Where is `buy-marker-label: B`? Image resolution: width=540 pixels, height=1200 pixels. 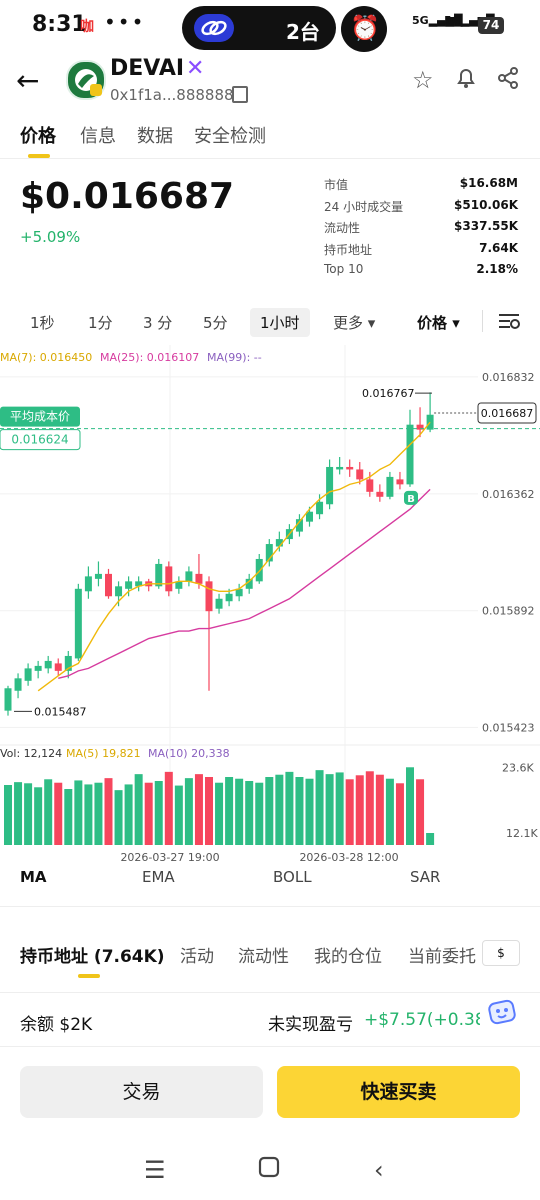
buy-marker-label: B is located at coordinates (411, 499).